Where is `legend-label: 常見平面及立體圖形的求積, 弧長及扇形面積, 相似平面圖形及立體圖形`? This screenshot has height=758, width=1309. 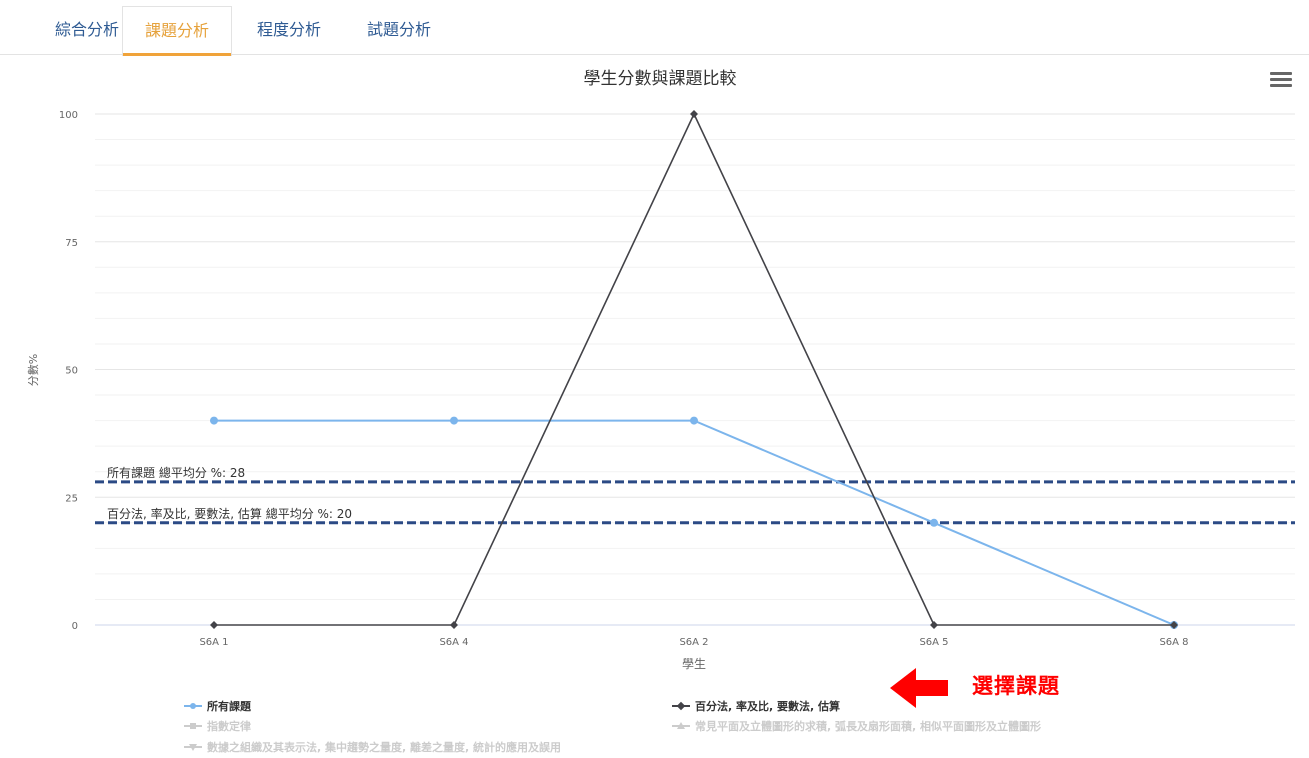
legend-label: 常見平面及立體圖形的求積, 弧長及扇形面積, 相似平面圖形及立體圖形 is located at coordinates (868, 726).